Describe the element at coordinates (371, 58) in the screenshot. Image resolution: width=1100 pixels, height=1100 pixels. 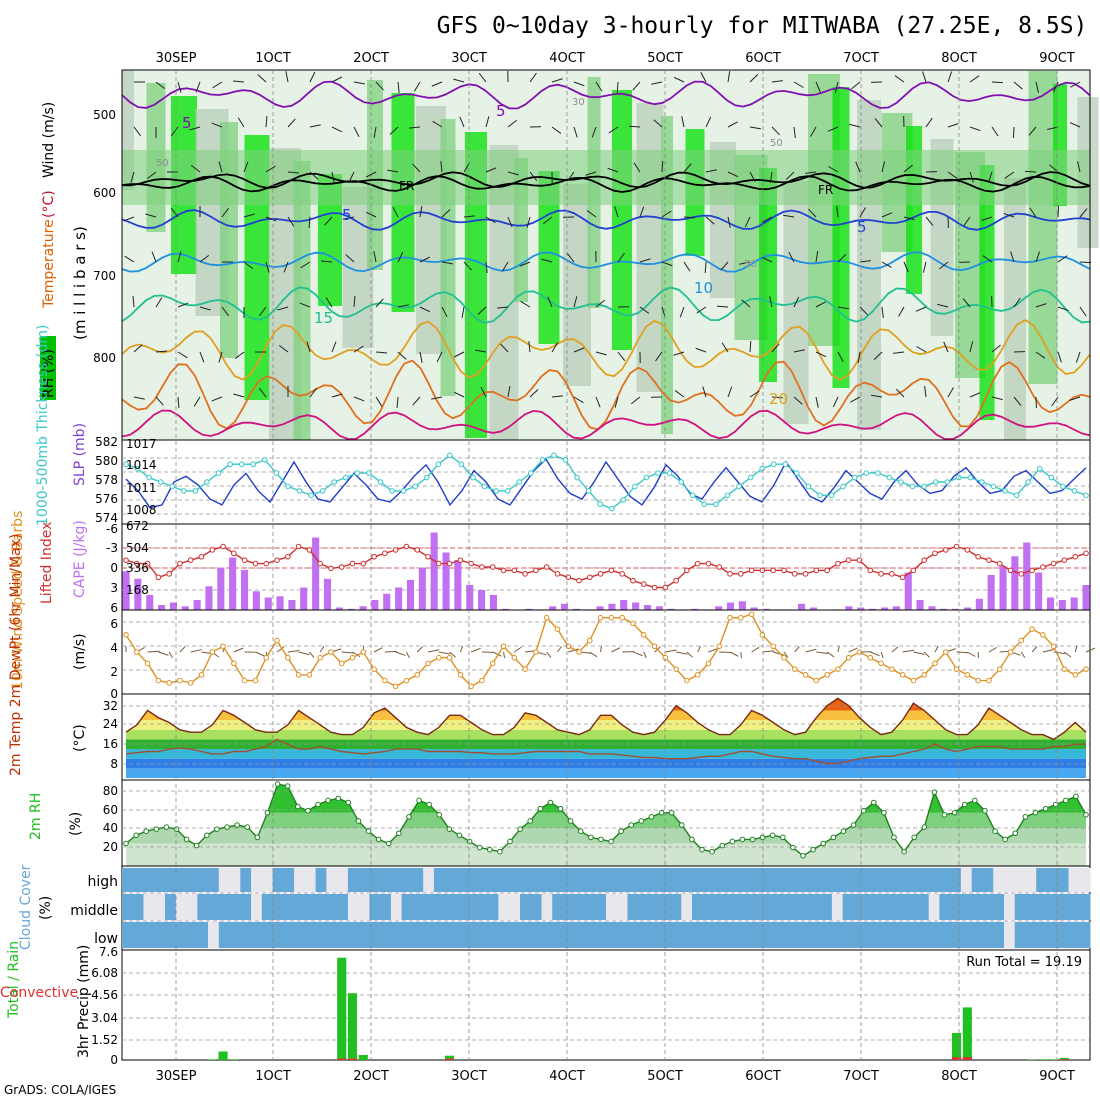
I see `date-label-top: 2OCT` at that location.